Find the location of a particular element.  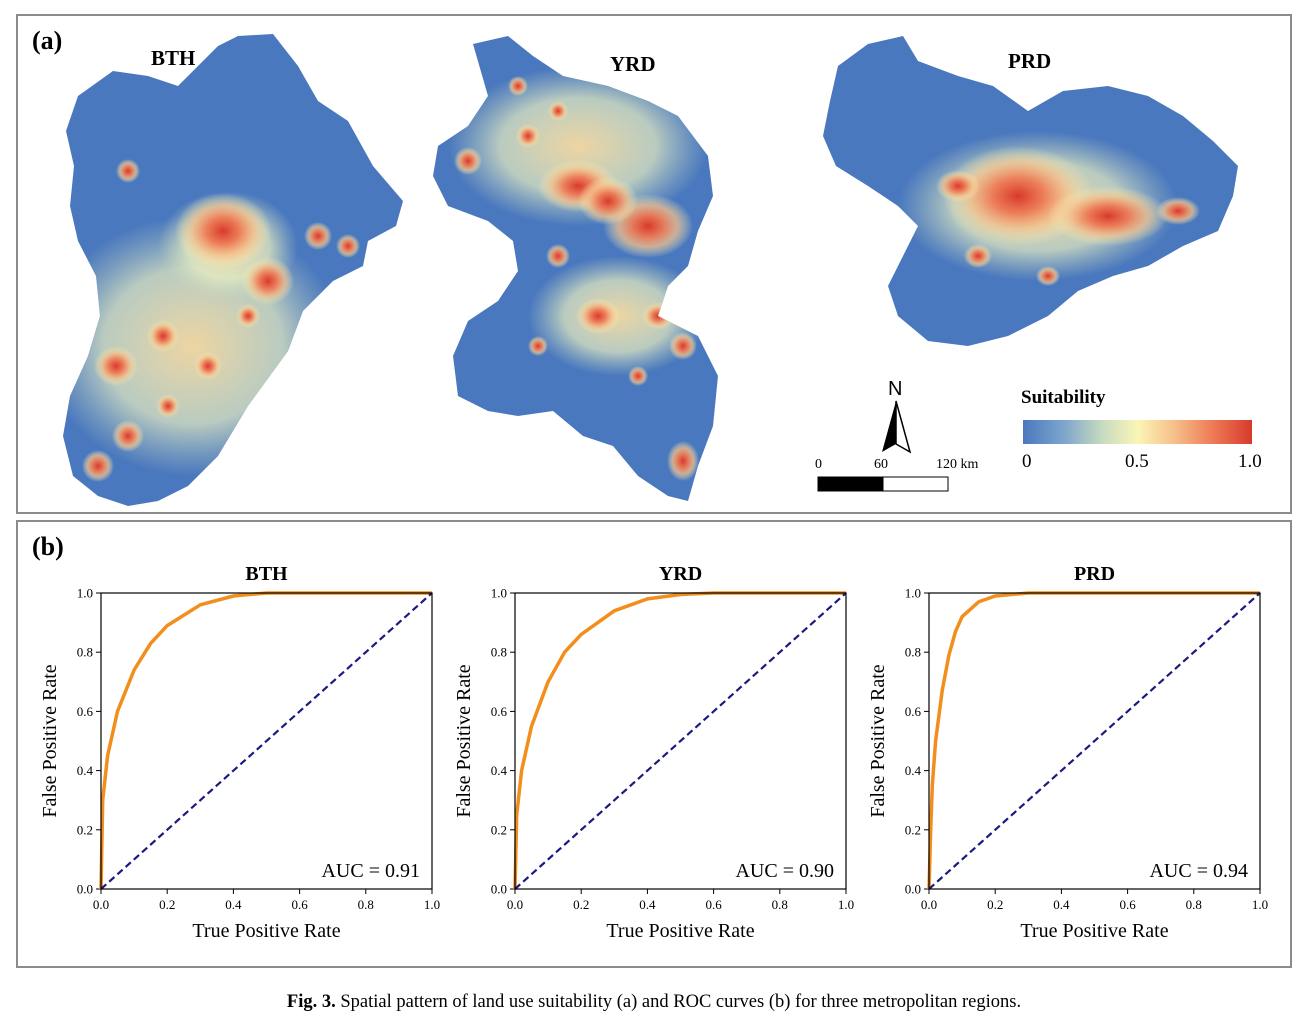

x-axis-label-bth: True Positive Rate is located at coordinates (266, 931).